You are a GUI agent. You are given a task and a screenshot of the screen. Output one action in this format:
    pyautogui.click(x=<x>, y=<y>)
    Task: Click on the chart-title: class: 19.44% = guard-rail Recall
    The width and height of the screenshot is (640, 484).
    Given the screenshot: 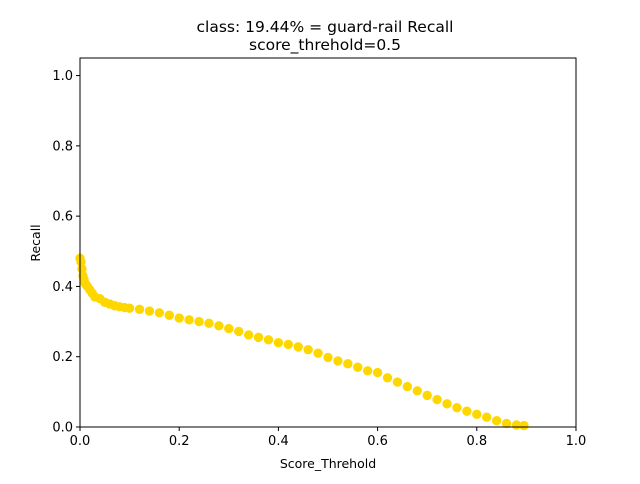 What is the action you would take?
    pyautogui.click(x=325, y=27)
    